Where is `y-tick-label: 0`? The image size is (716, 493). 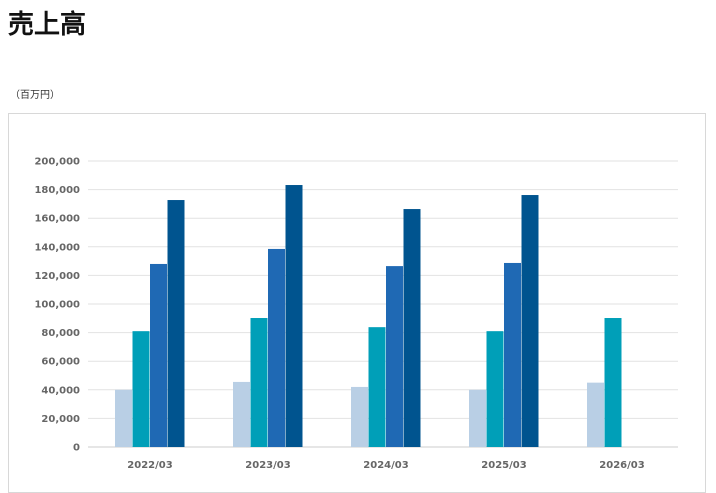 y-tick-label: 0 is located at coordinates (76, 448).